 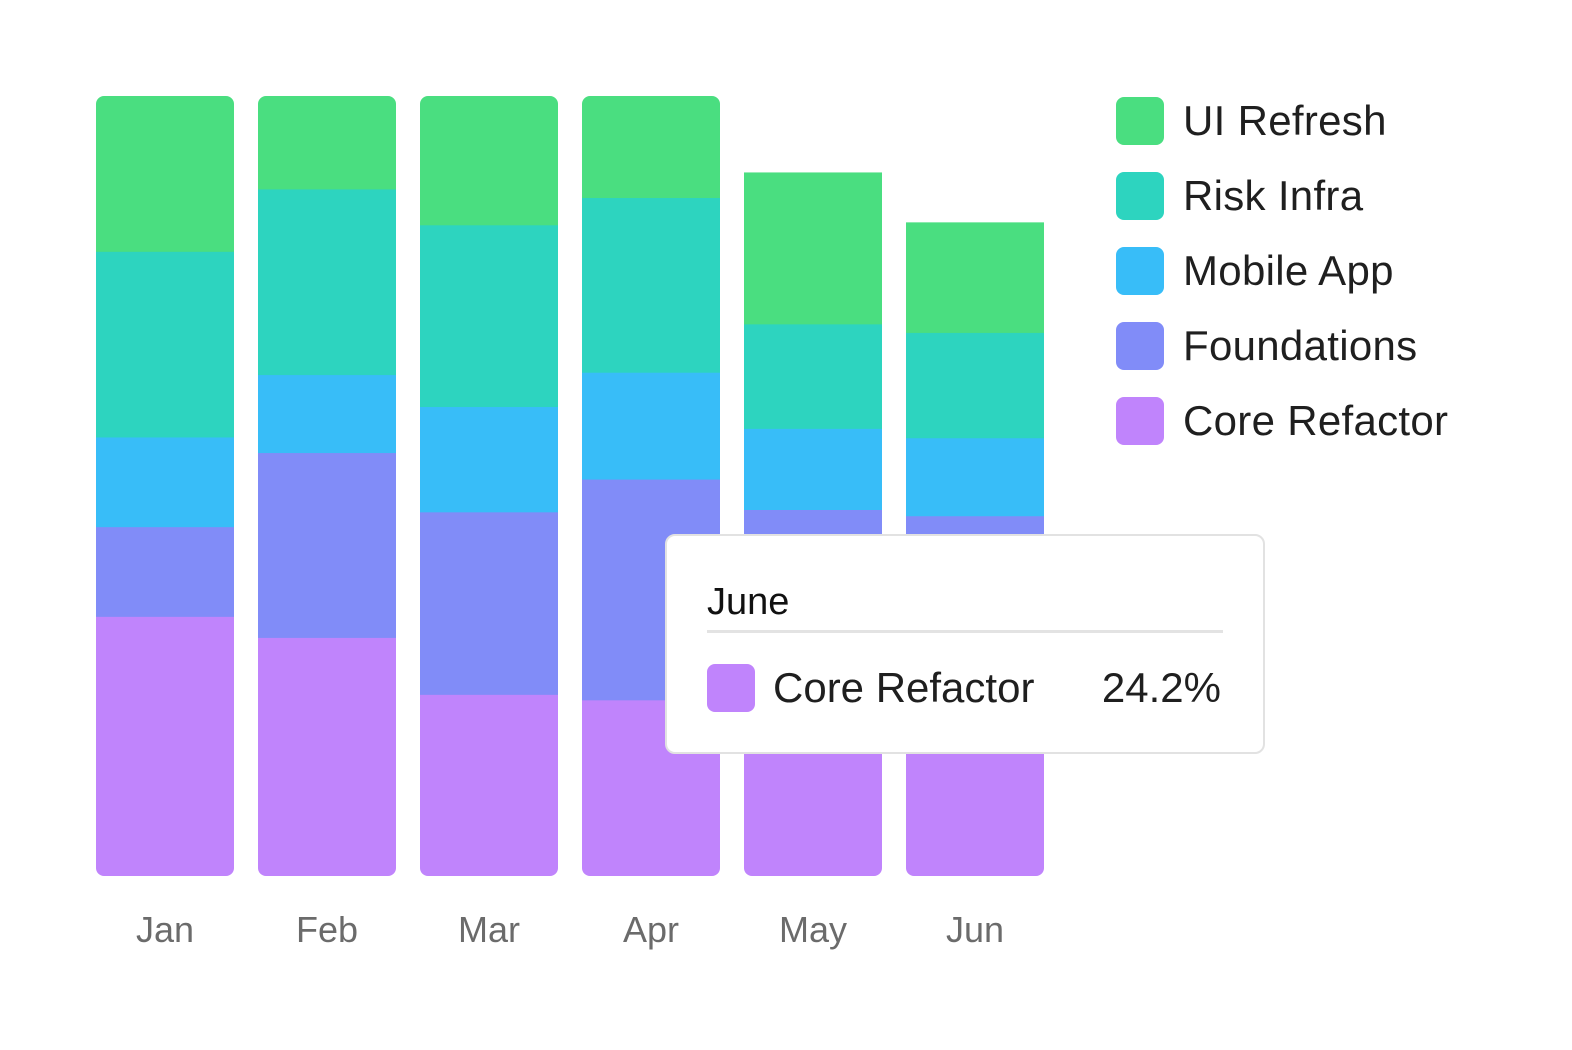 I want to click on x-tick-label-jun: Jun, so click(x=975, y=929).